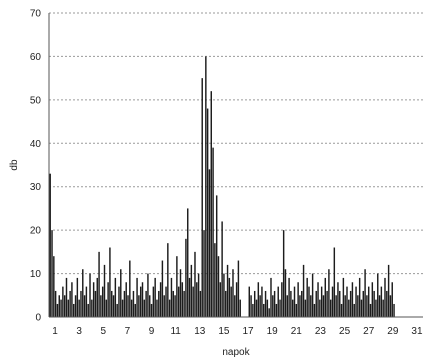 The height and width of the screenshot is (359, 423). Describe the element at coordinates (249, 331) in the screenshot. I see `x-tick-label: 17` at that location.